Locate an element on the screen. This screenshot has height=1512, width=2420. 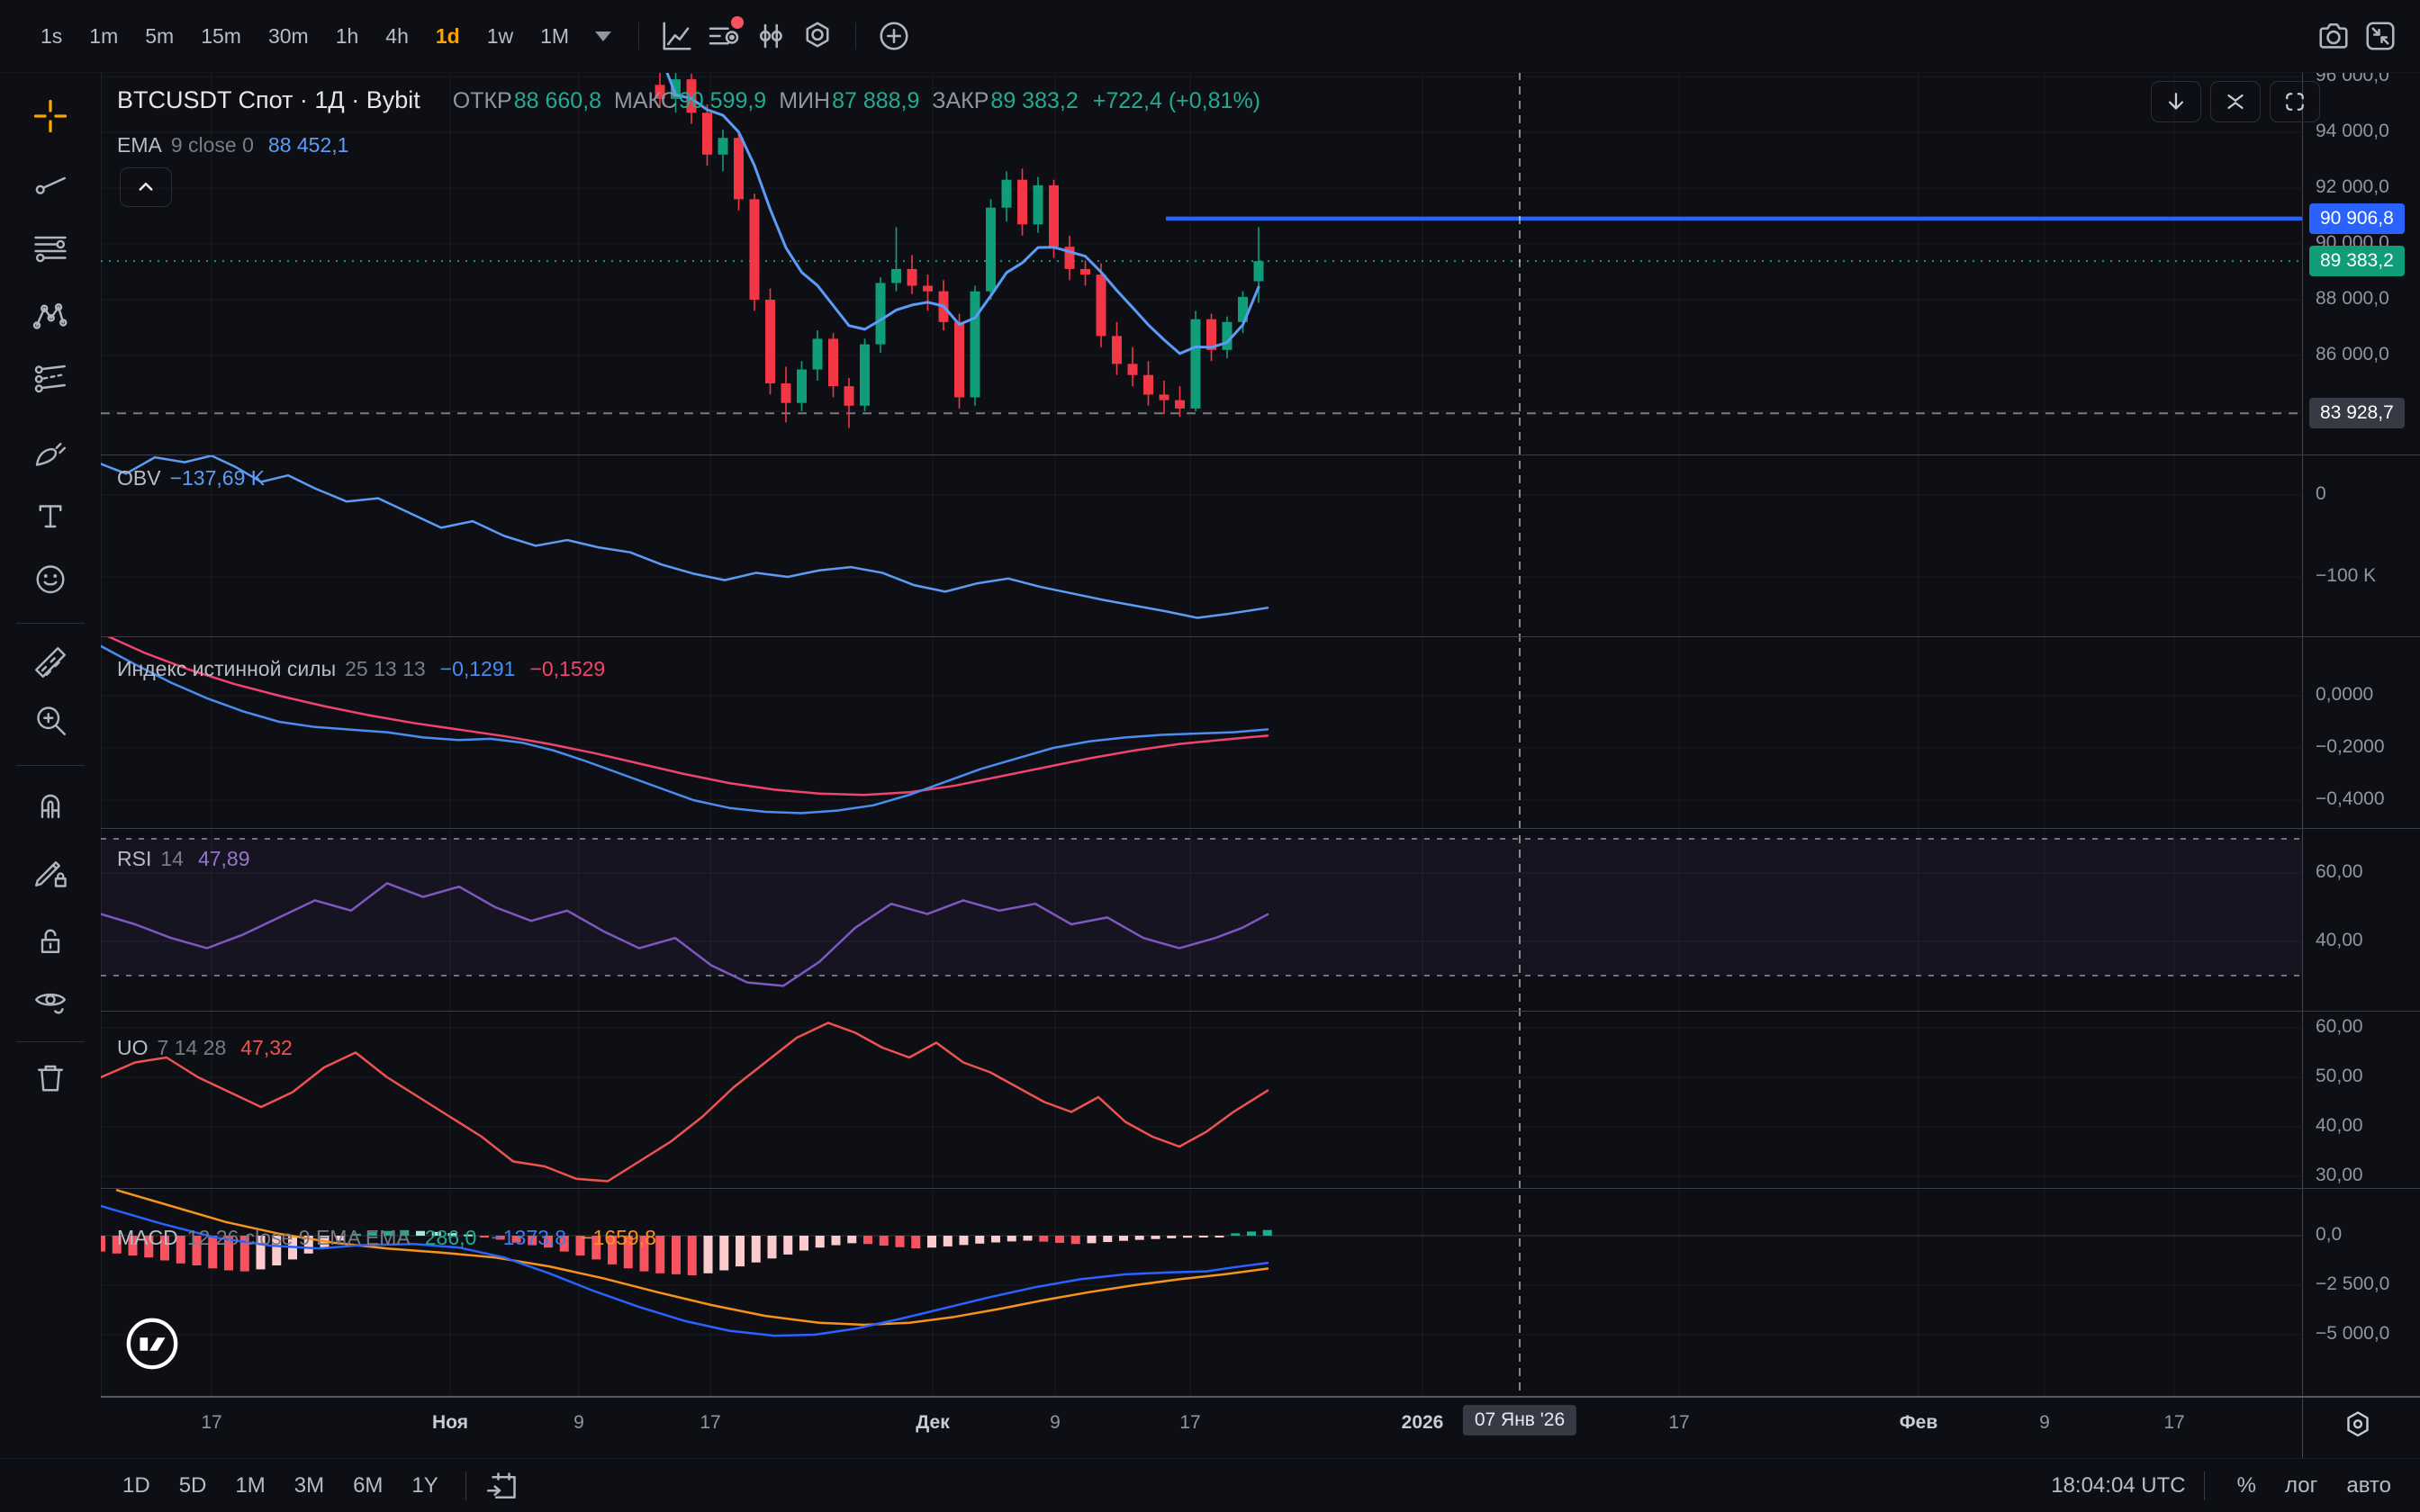
tool-emoji-button is located at coordinates (50, 579).